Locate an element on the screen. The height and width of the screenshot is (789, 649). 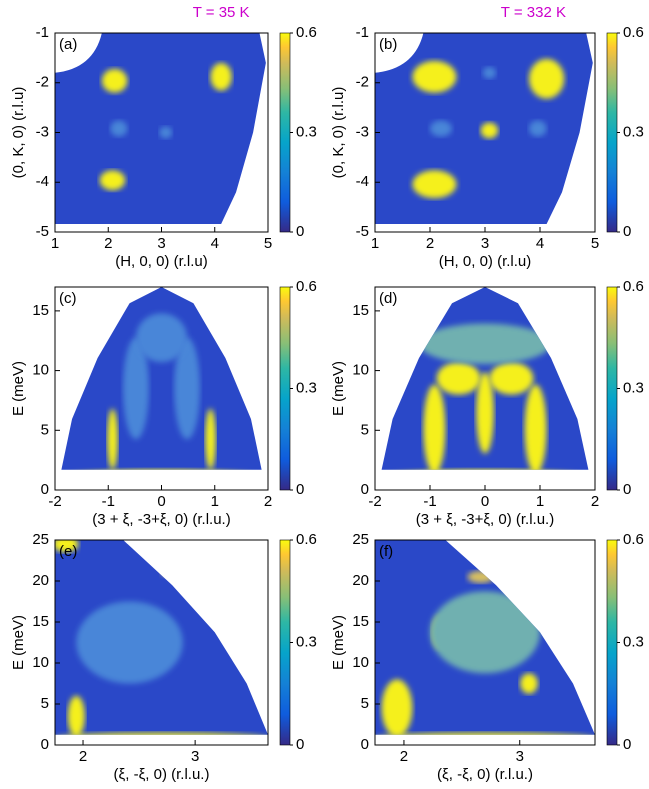
panel-label: (f) is located at coordinates (386, 551).